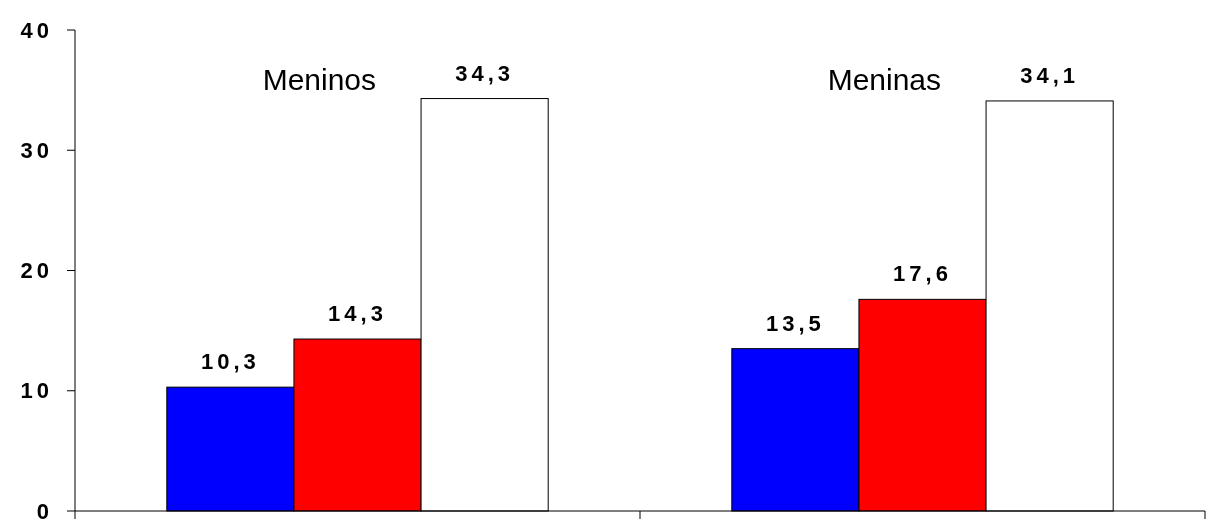  Describe the element at coordinates (36, 150) in the screenshot. I see `y-tick-label: 30` at that location.